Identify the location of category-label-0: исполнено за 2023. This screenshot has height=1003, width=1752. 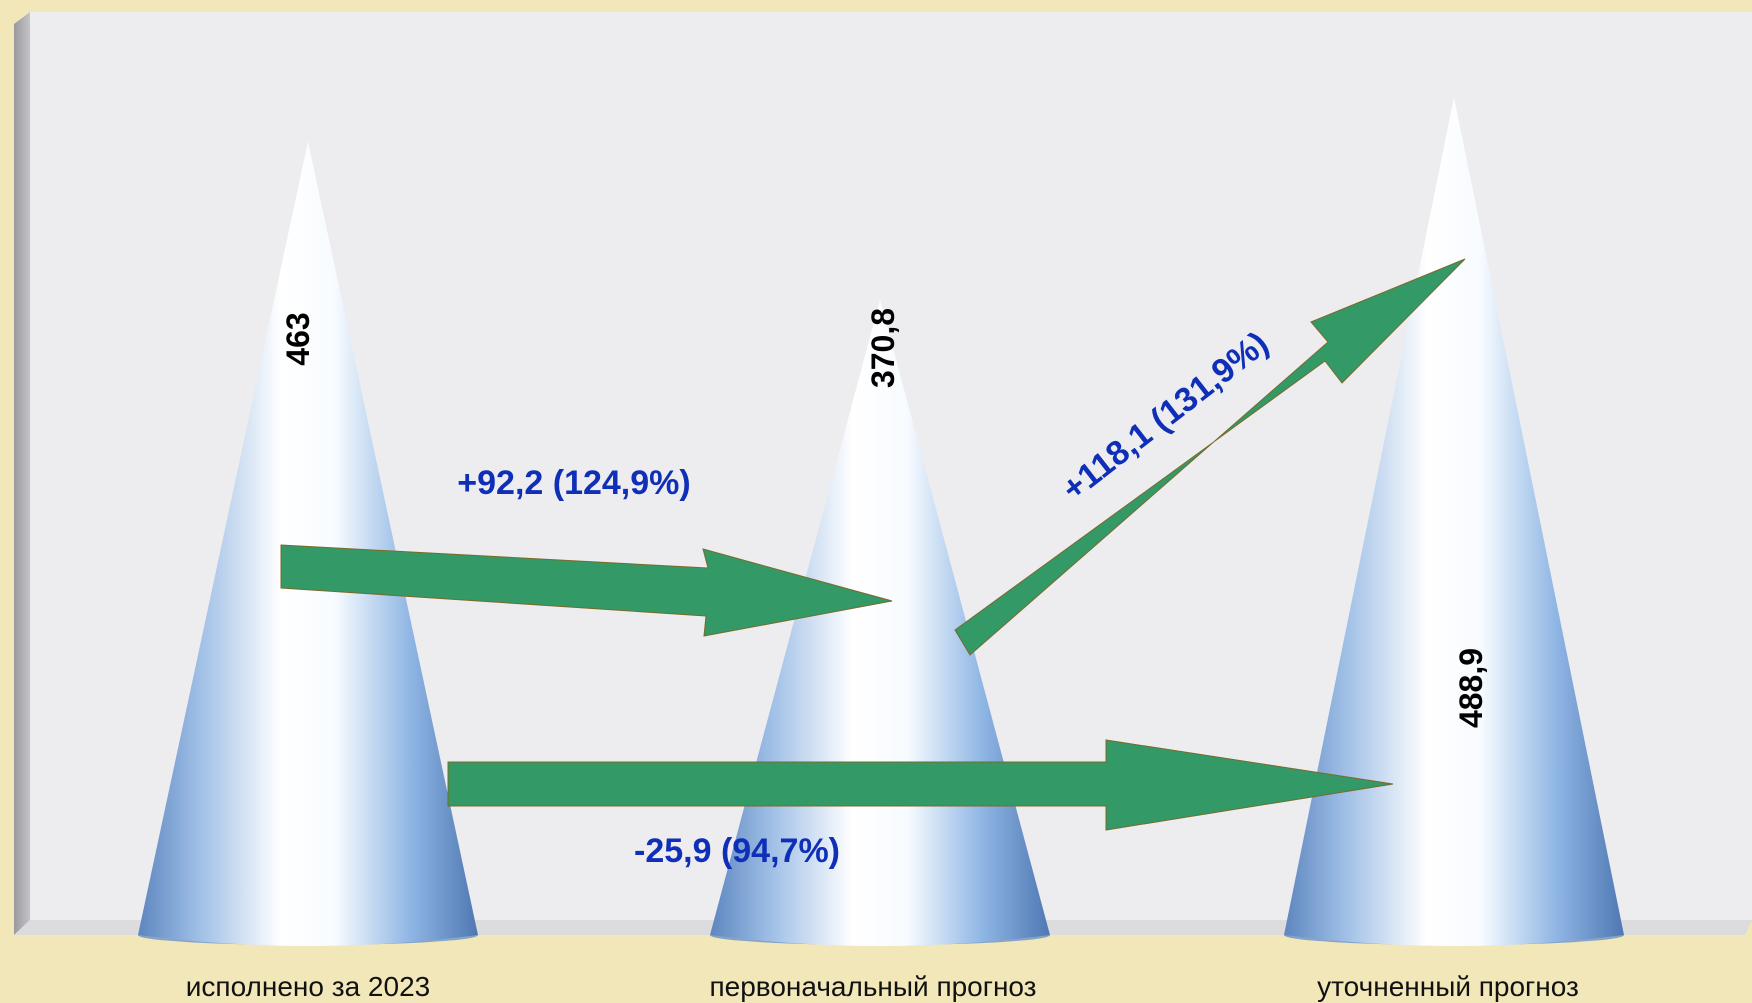
(308, 986).